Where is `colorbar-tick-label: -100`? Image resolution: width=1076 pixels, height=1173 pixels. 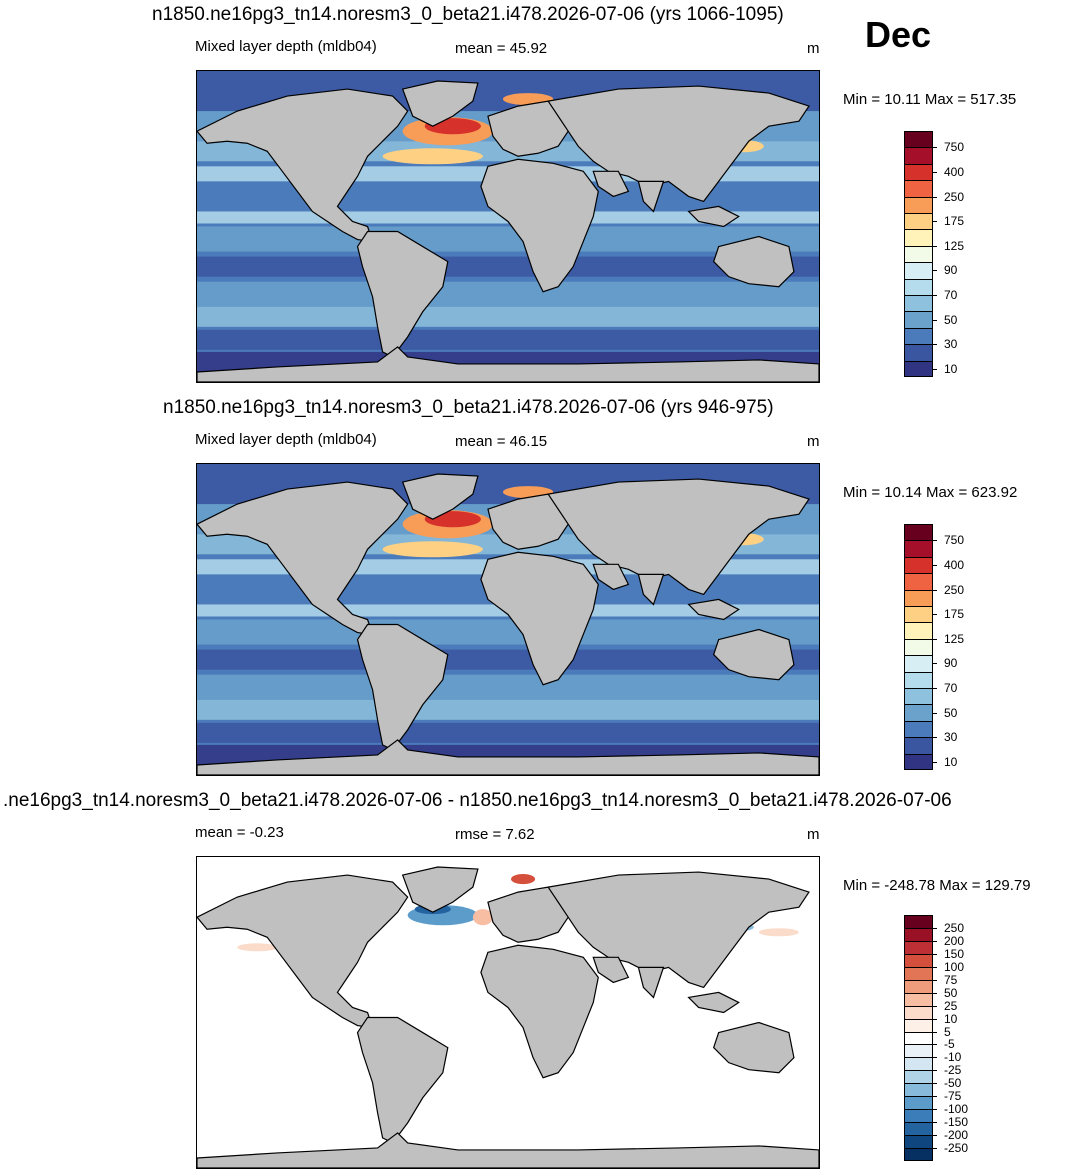 colorbar-tick-label: -100 is located at coordinates (956, 1109).